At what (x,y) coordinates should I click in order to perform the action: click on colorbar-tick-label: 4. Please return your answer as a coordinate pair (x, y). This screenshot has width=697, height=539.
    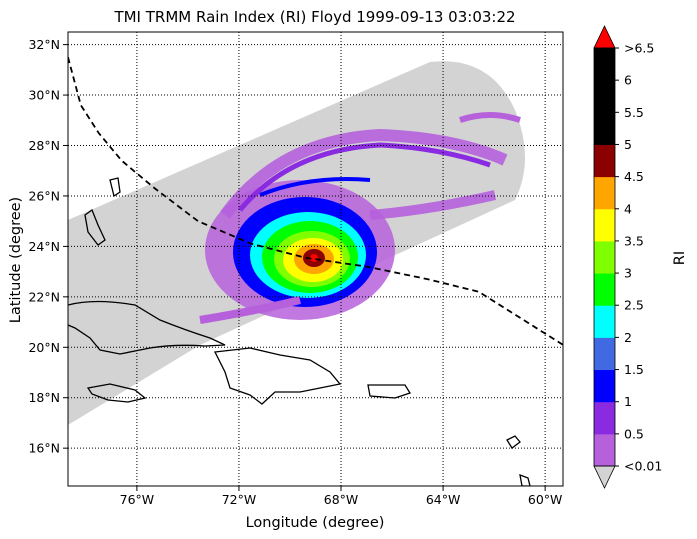
    Looking at the image, I should click on (628, 208).